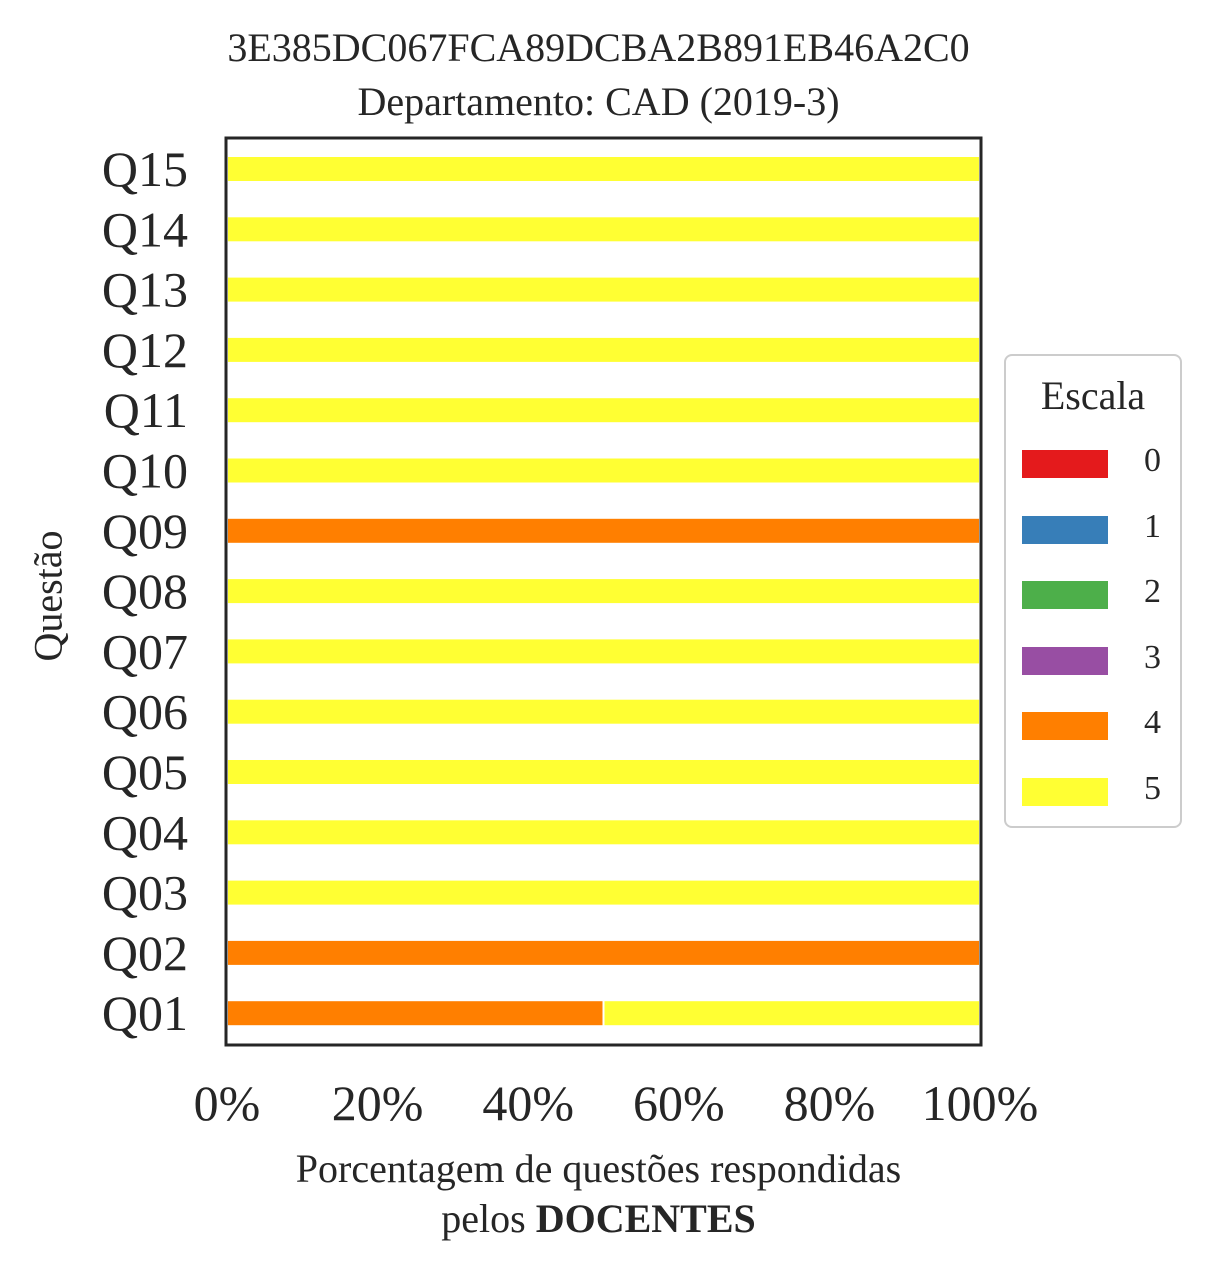 This screenshot has height=1275, width=1213. I want to click on legend-label: 5, so click(1152, 788).